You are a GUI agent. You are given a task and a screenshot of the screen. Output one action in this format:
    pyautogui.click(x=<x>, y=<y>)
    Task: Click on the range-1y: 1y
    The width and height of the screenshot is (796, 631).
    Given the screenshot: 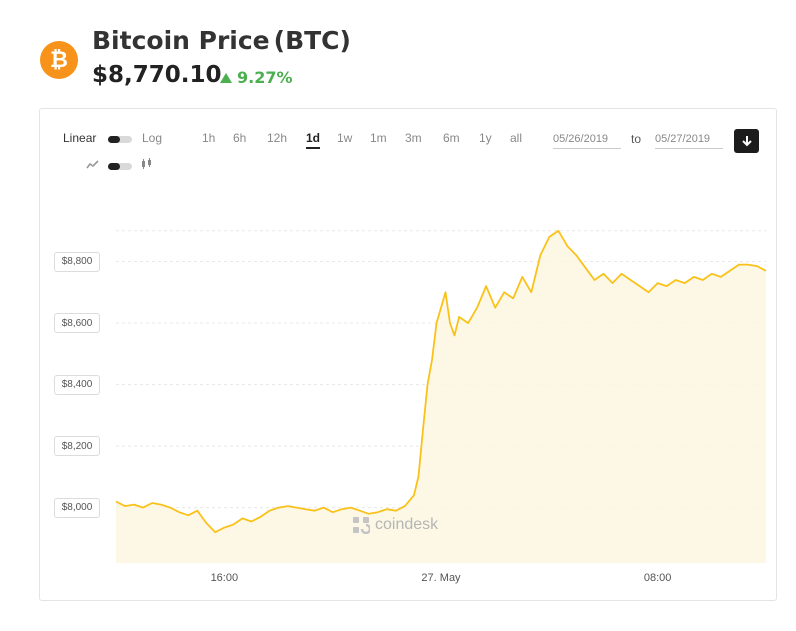 What is the action you would take?
    pyautogui.click(x=485, y=138)
    